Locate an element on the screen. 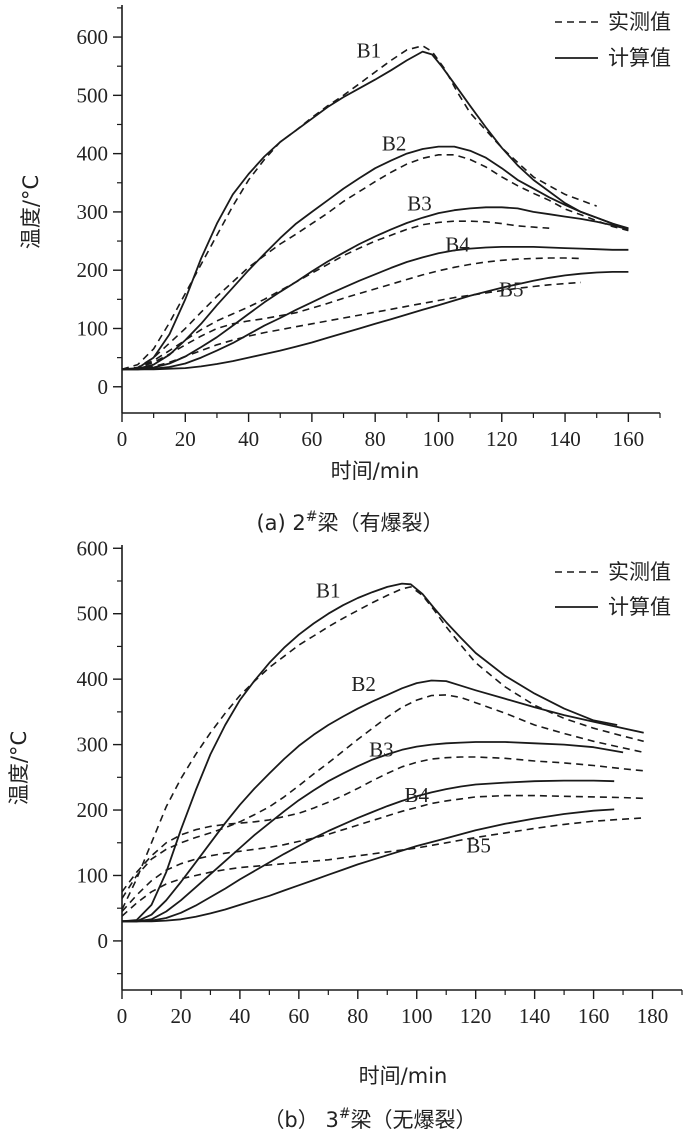 Image resolution: width=700 pixels, height=1137 pixels. chart-caption: （b） 3#梁（无爆裂） is located at coordinates (369, 1119).